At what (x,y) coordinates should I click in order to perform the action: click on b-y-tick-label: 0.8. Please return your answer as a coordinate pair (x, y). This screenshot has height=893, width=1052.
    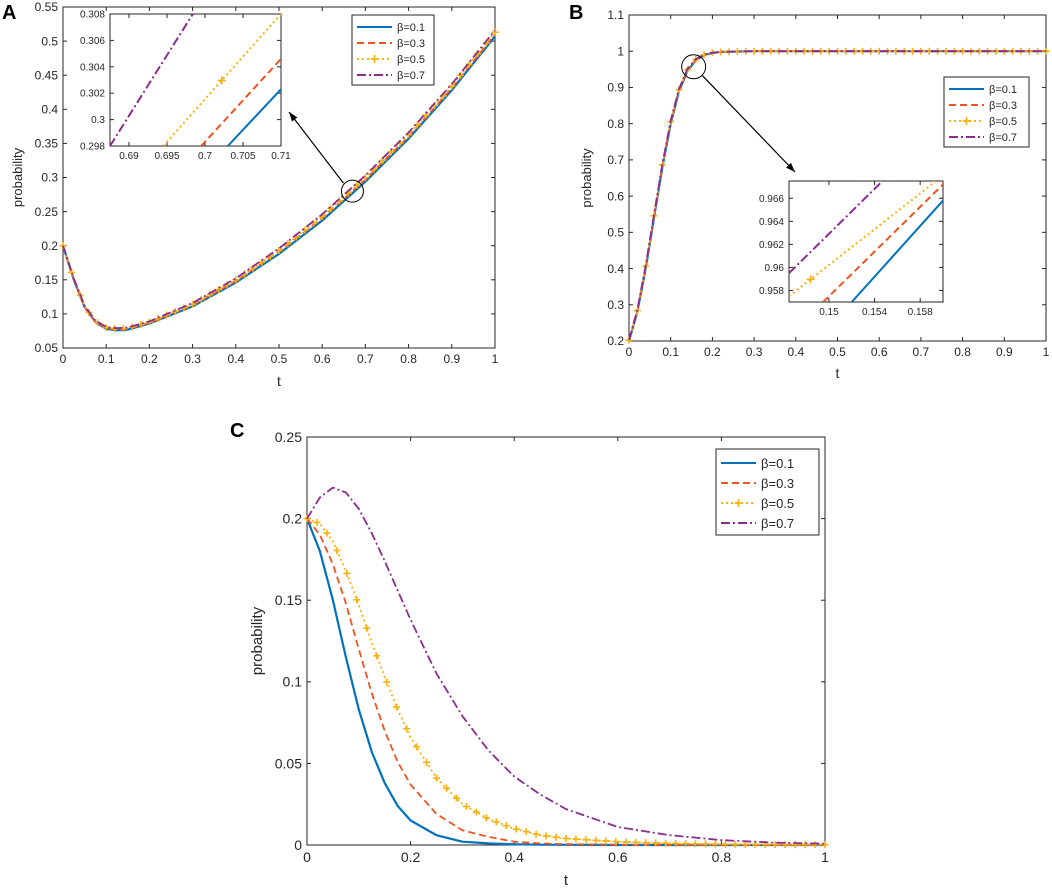
    Looking at the image, I should click on (615, 124).